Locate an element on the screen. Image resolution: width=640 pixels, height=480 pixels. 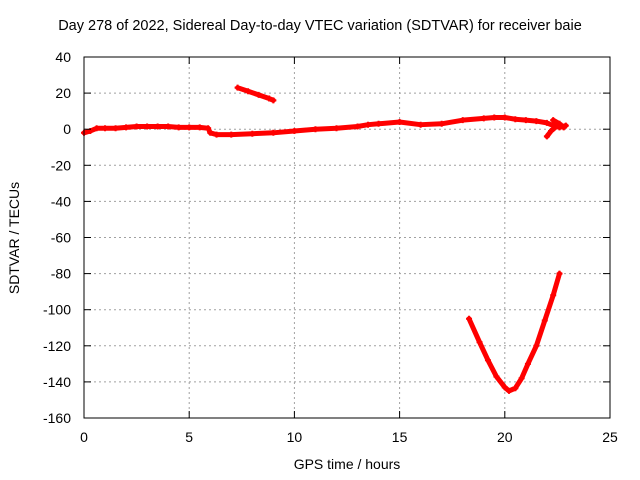
y-tick-label: 40 is located at coordinates (63, 57).